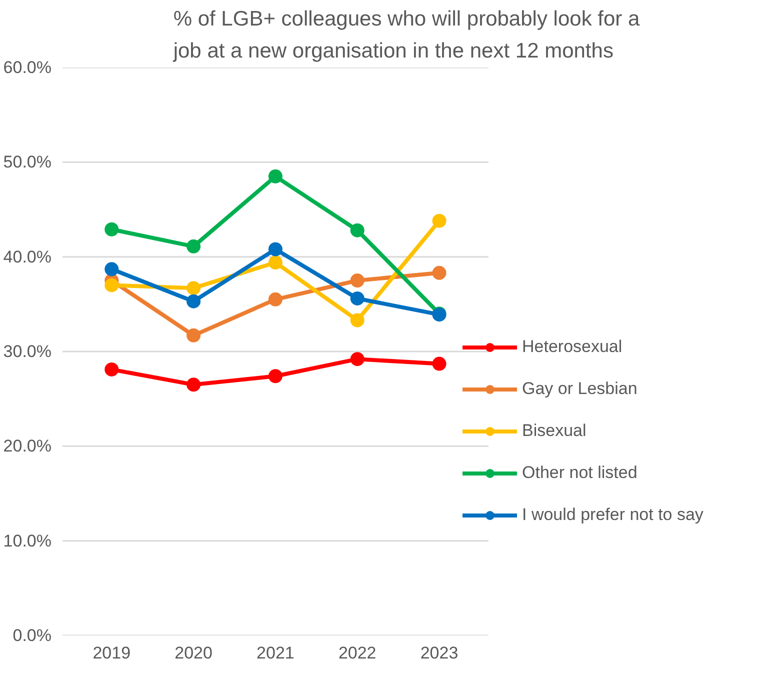 The width and height of the screenshot is (768, 683). Describe the element at coordinates (580, 389) in the screenshot. I see `legend-label: Gay or Lesbian` at that location.